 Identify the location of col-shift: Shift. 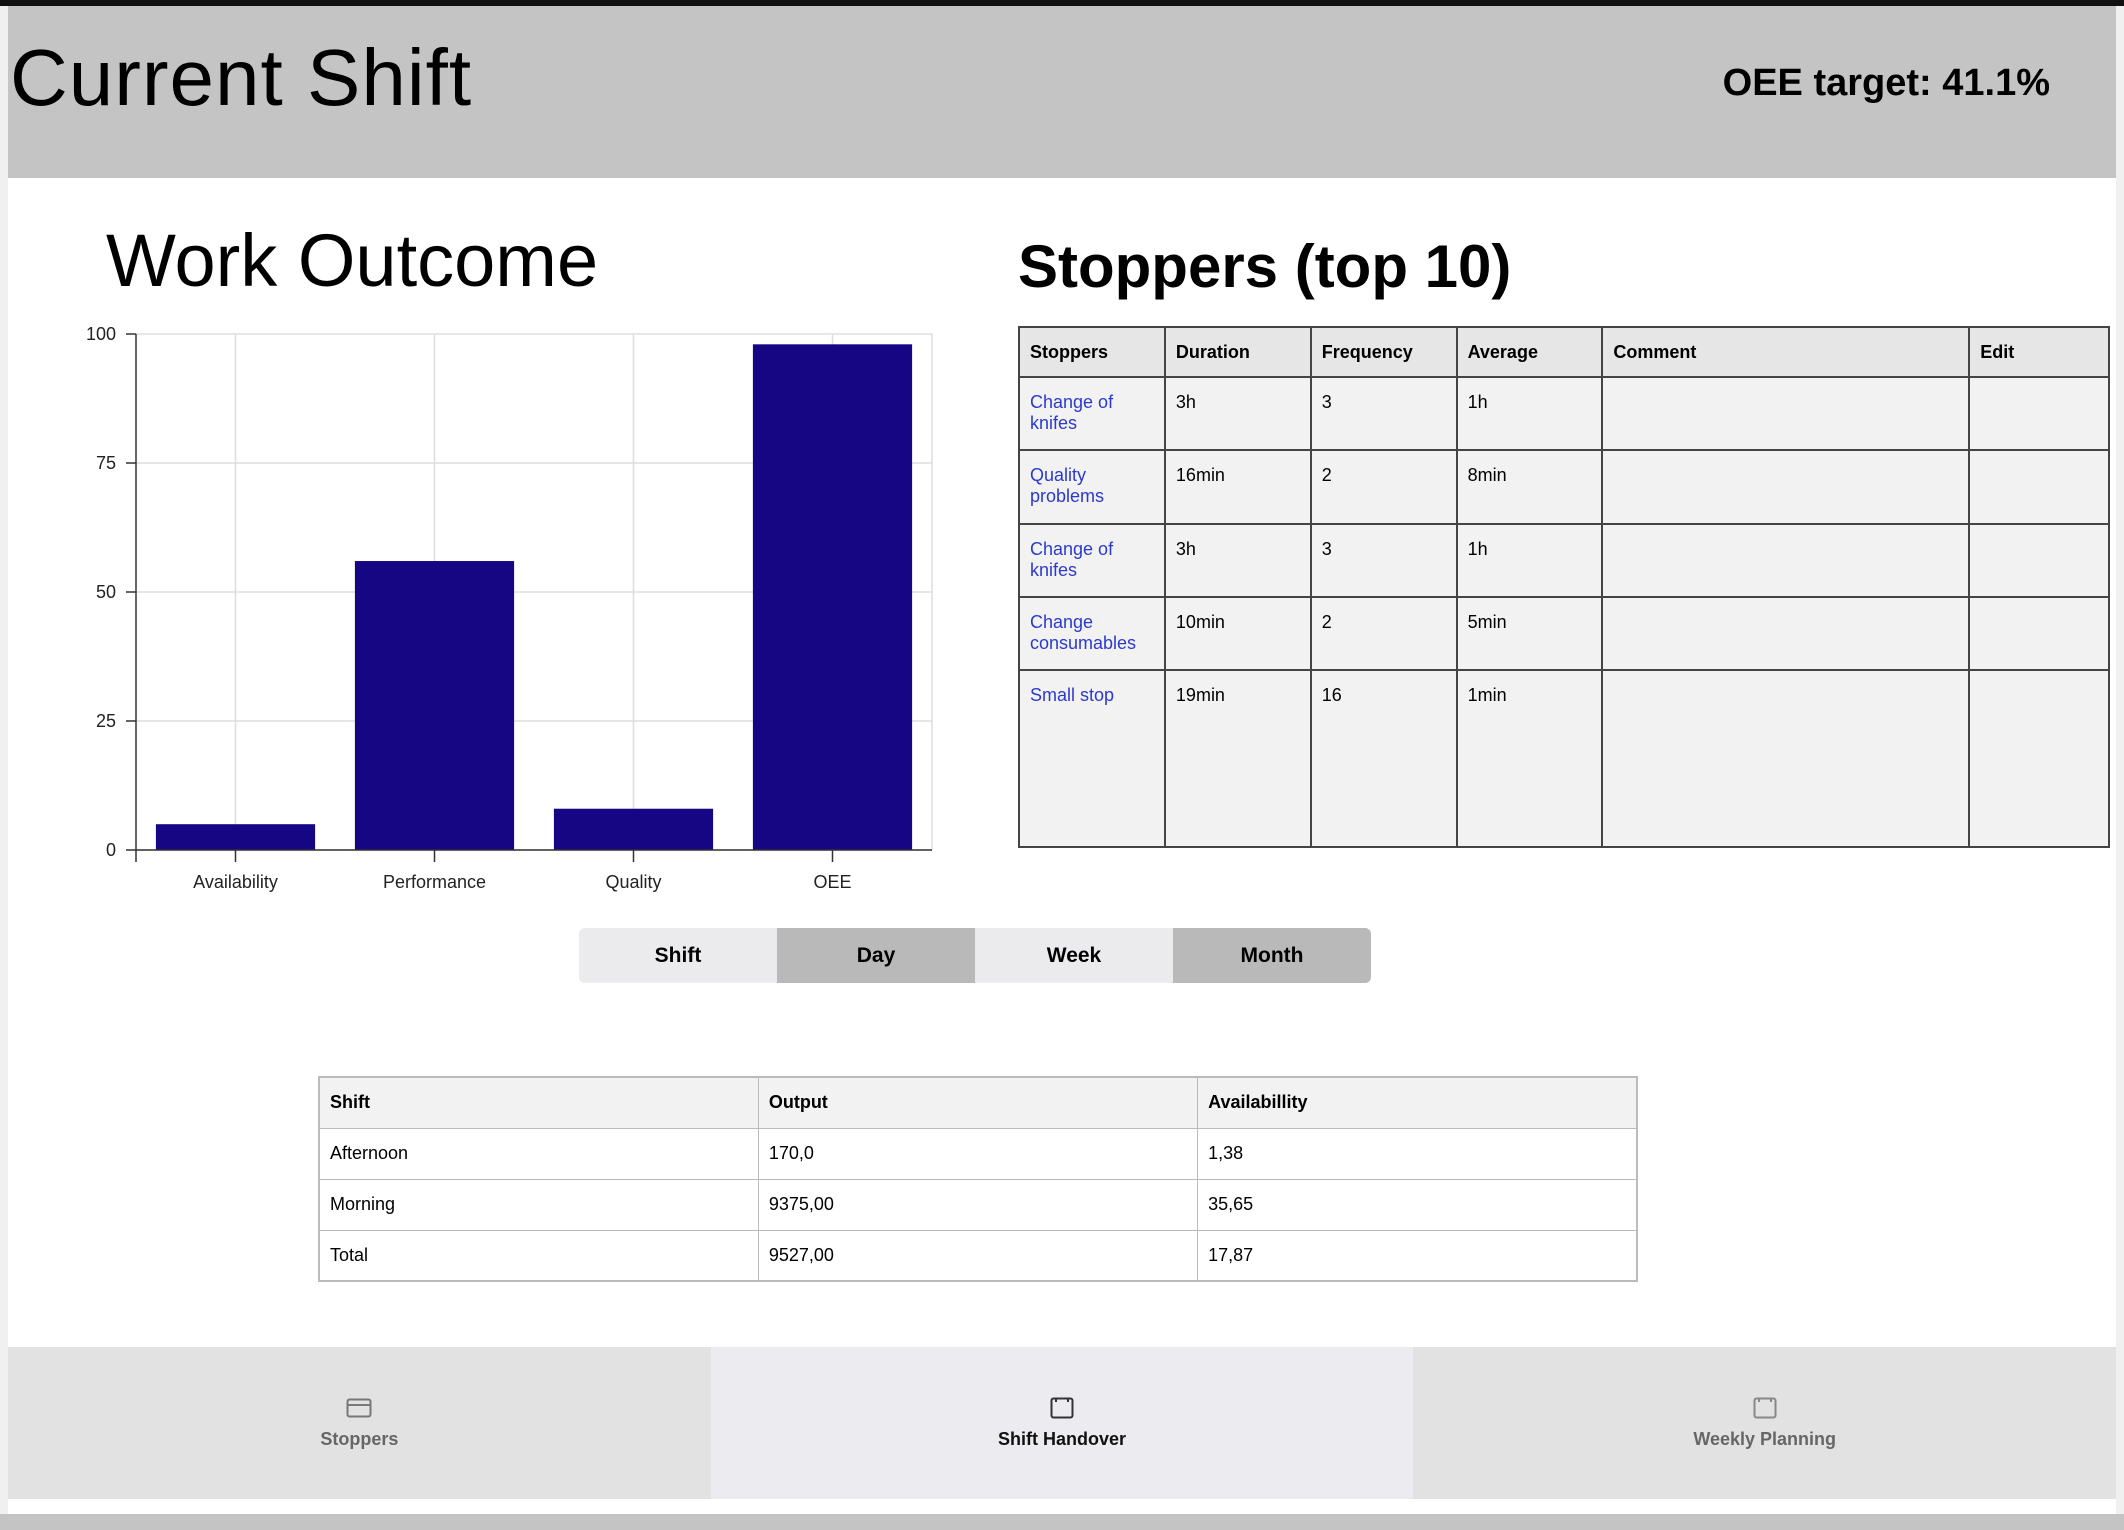
(538, 1102).